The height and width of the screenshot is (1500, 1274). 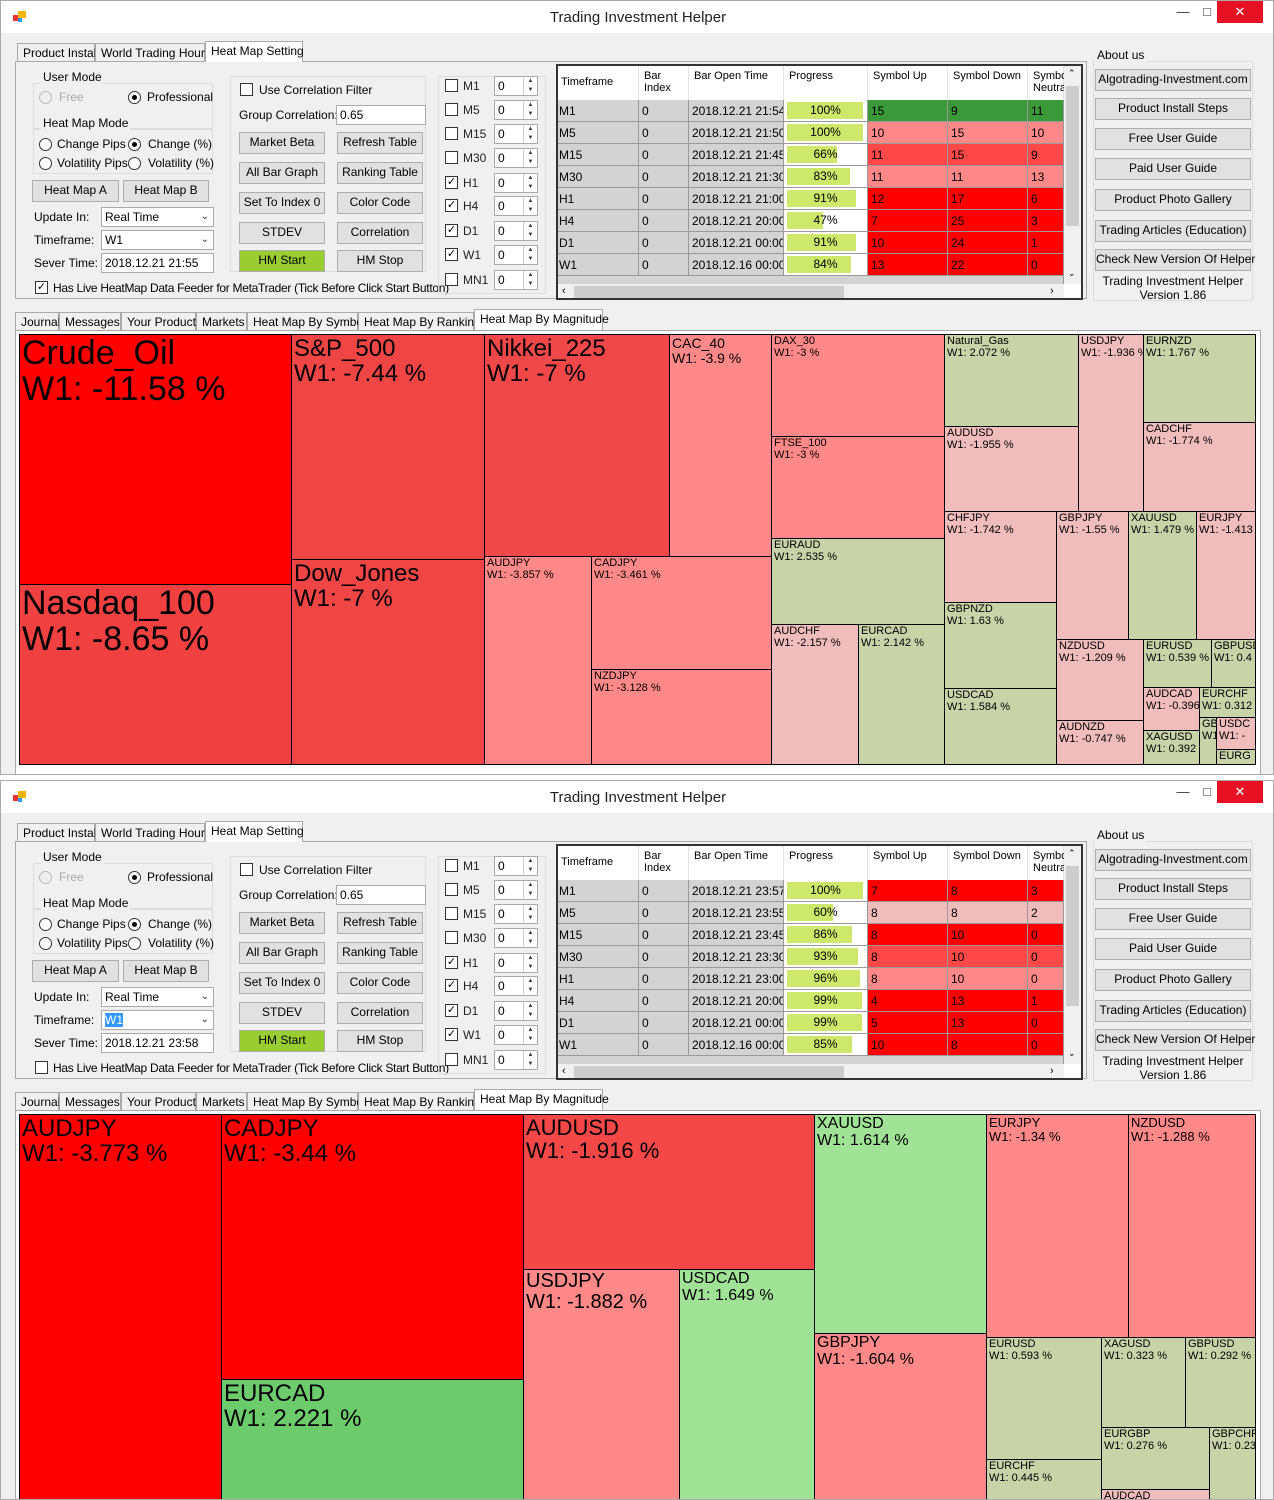 What do you see at coordinates (451, 865) in the screenshot?
I see `tf-filter-checkbox-m1` at bounding box center [451, 865].